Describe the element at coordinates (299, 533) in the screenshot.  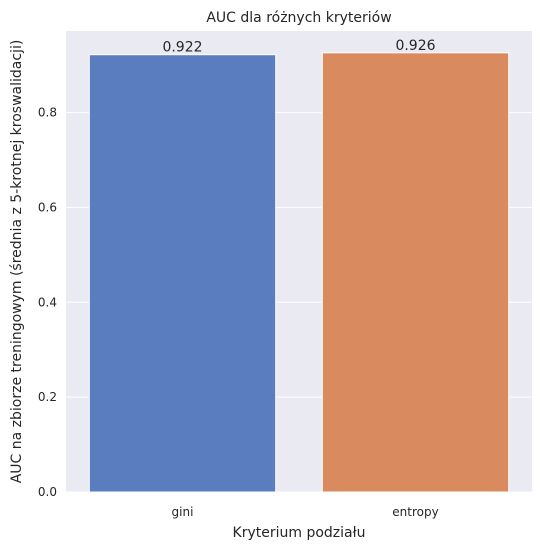
I see `x-axis-label: Kryterium podziału` at that location.